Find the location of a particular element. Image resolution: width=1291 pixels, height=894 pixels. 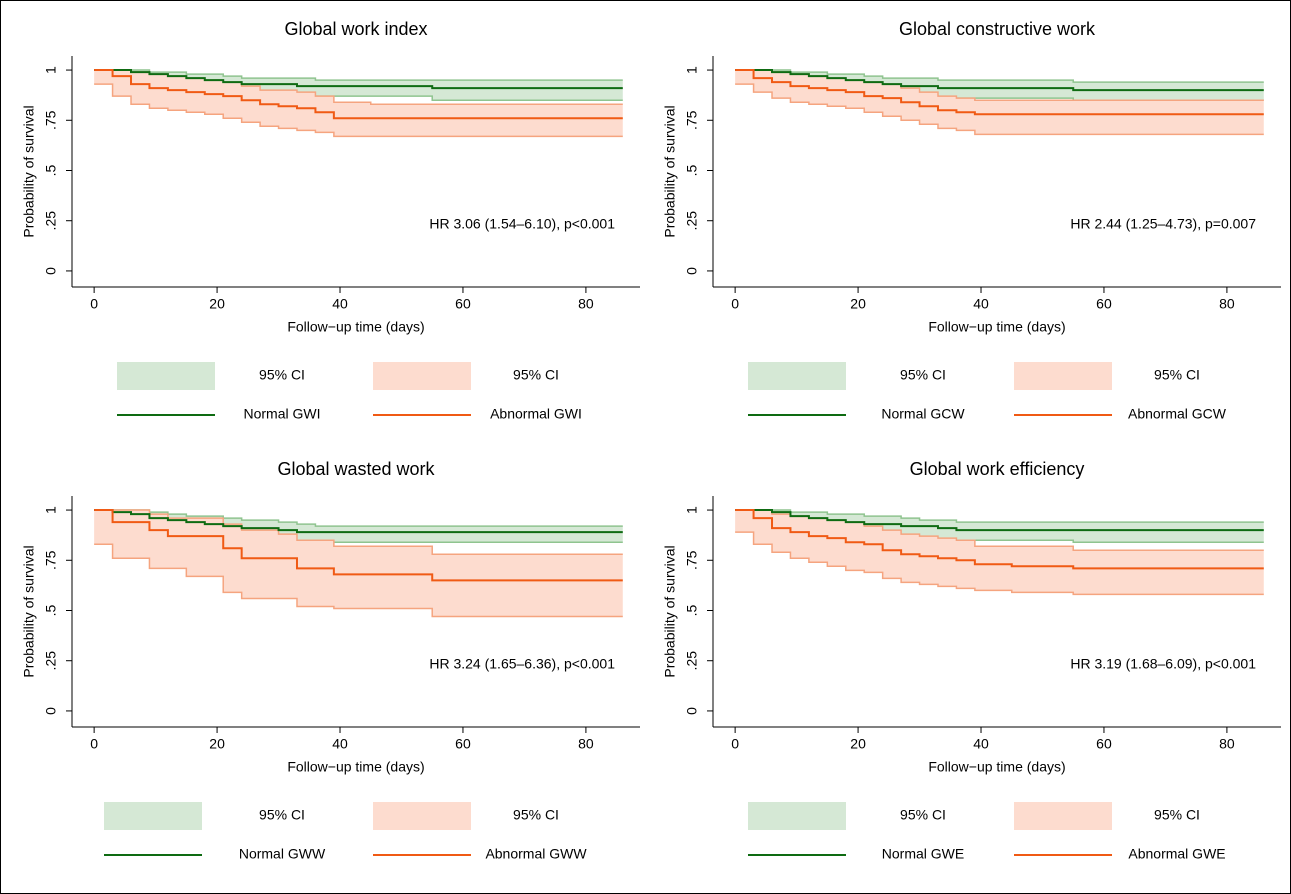

annotation: HR 3.06 (1.54–6.10), p<0.001 is located at coordinates (522, 224).